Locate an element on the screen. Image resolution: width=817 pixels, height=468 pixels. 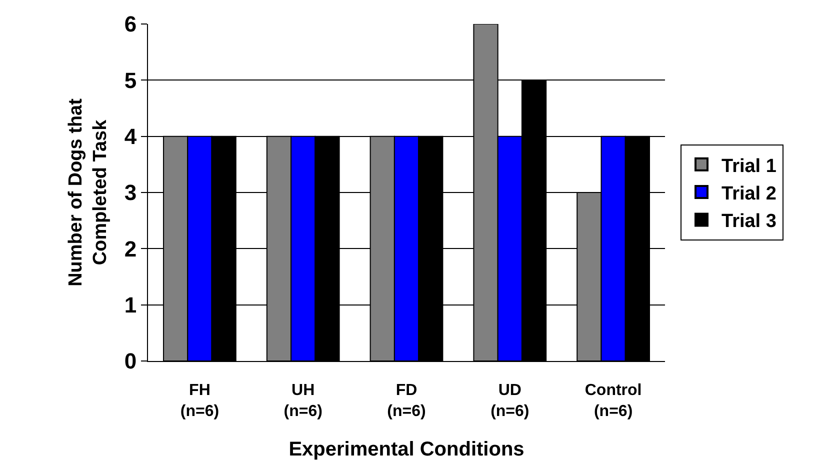
y-axis-title: Number of Dogs that Completed Task is located at coordinates (89, 192).